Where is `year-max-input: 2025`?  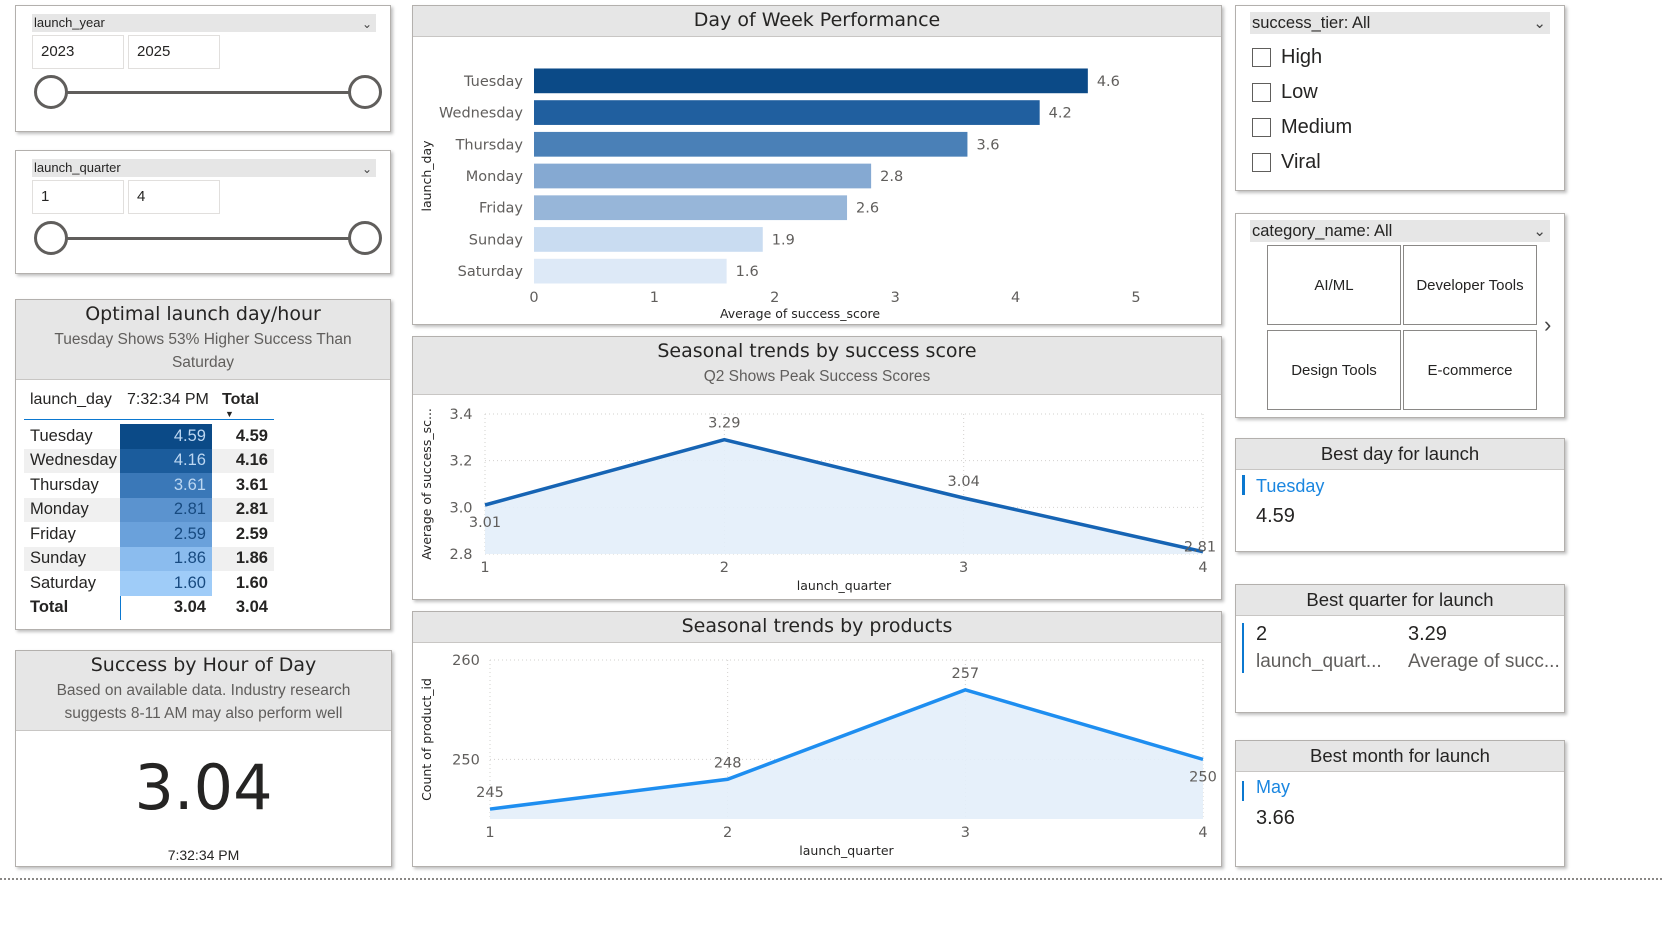 year-max-input: 2025 is located at coordinates (174, 52).